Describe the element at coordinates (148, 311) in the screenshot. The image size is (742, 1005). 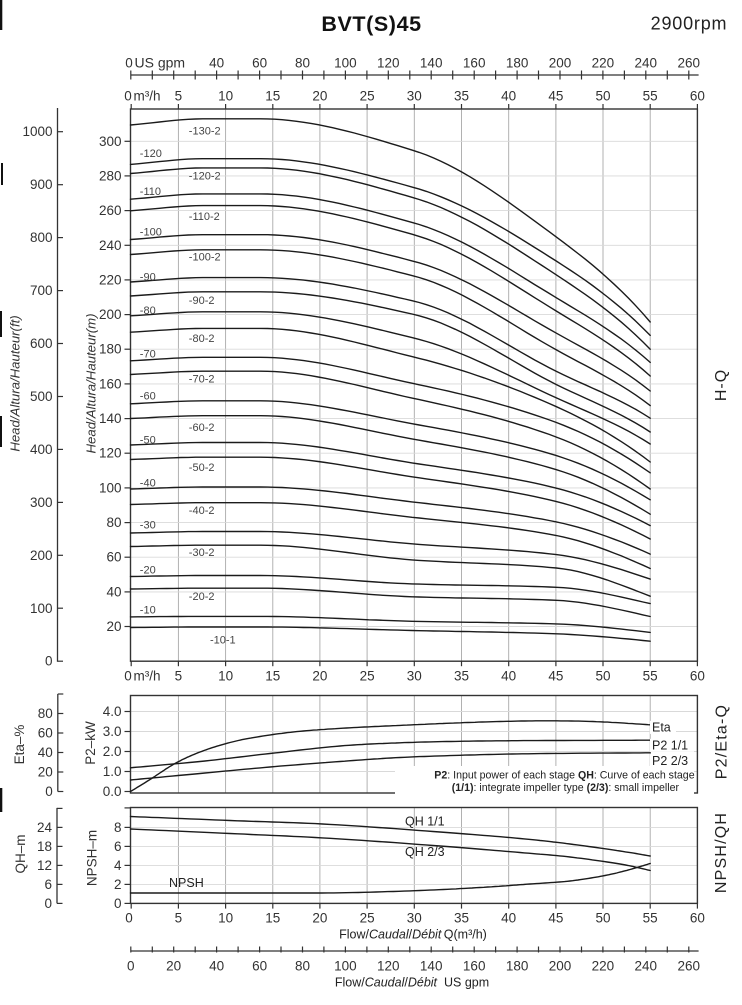
I see `svg-text: -80` at that location.